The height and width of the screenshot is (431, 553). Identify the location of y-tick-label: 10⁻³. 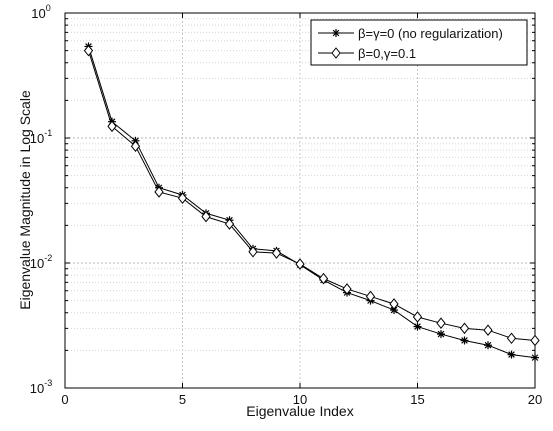
(41, 387).